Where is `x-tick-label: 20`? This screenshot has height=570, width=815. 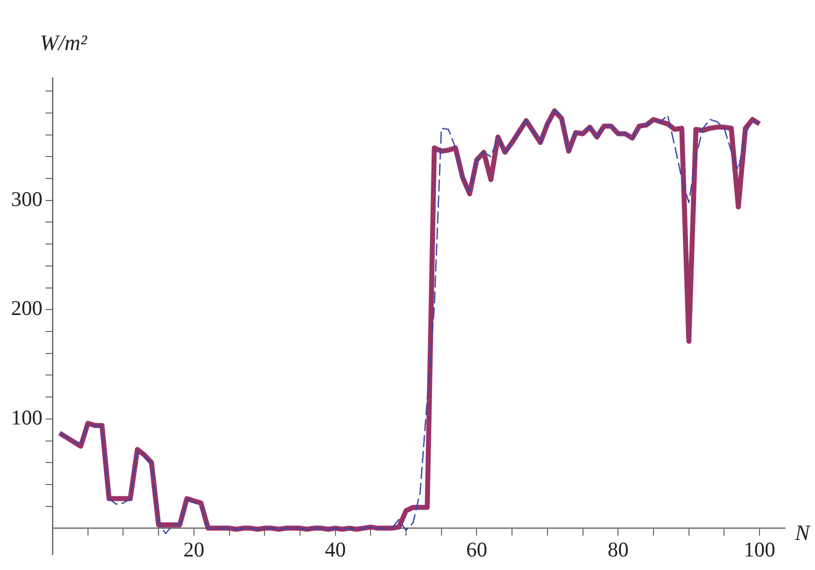
x-tick-label: 20 is located at coordinates (193, 549).